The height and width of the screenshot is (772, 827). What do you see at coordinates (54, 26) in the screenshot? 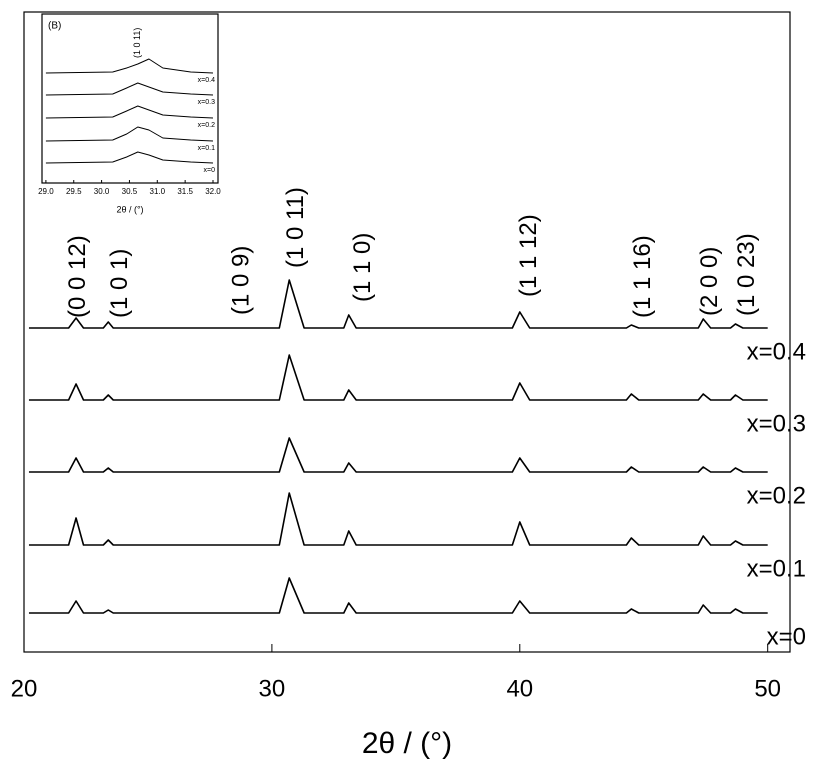
I see `chart-title: (B)` at bounding box center [54, 26].